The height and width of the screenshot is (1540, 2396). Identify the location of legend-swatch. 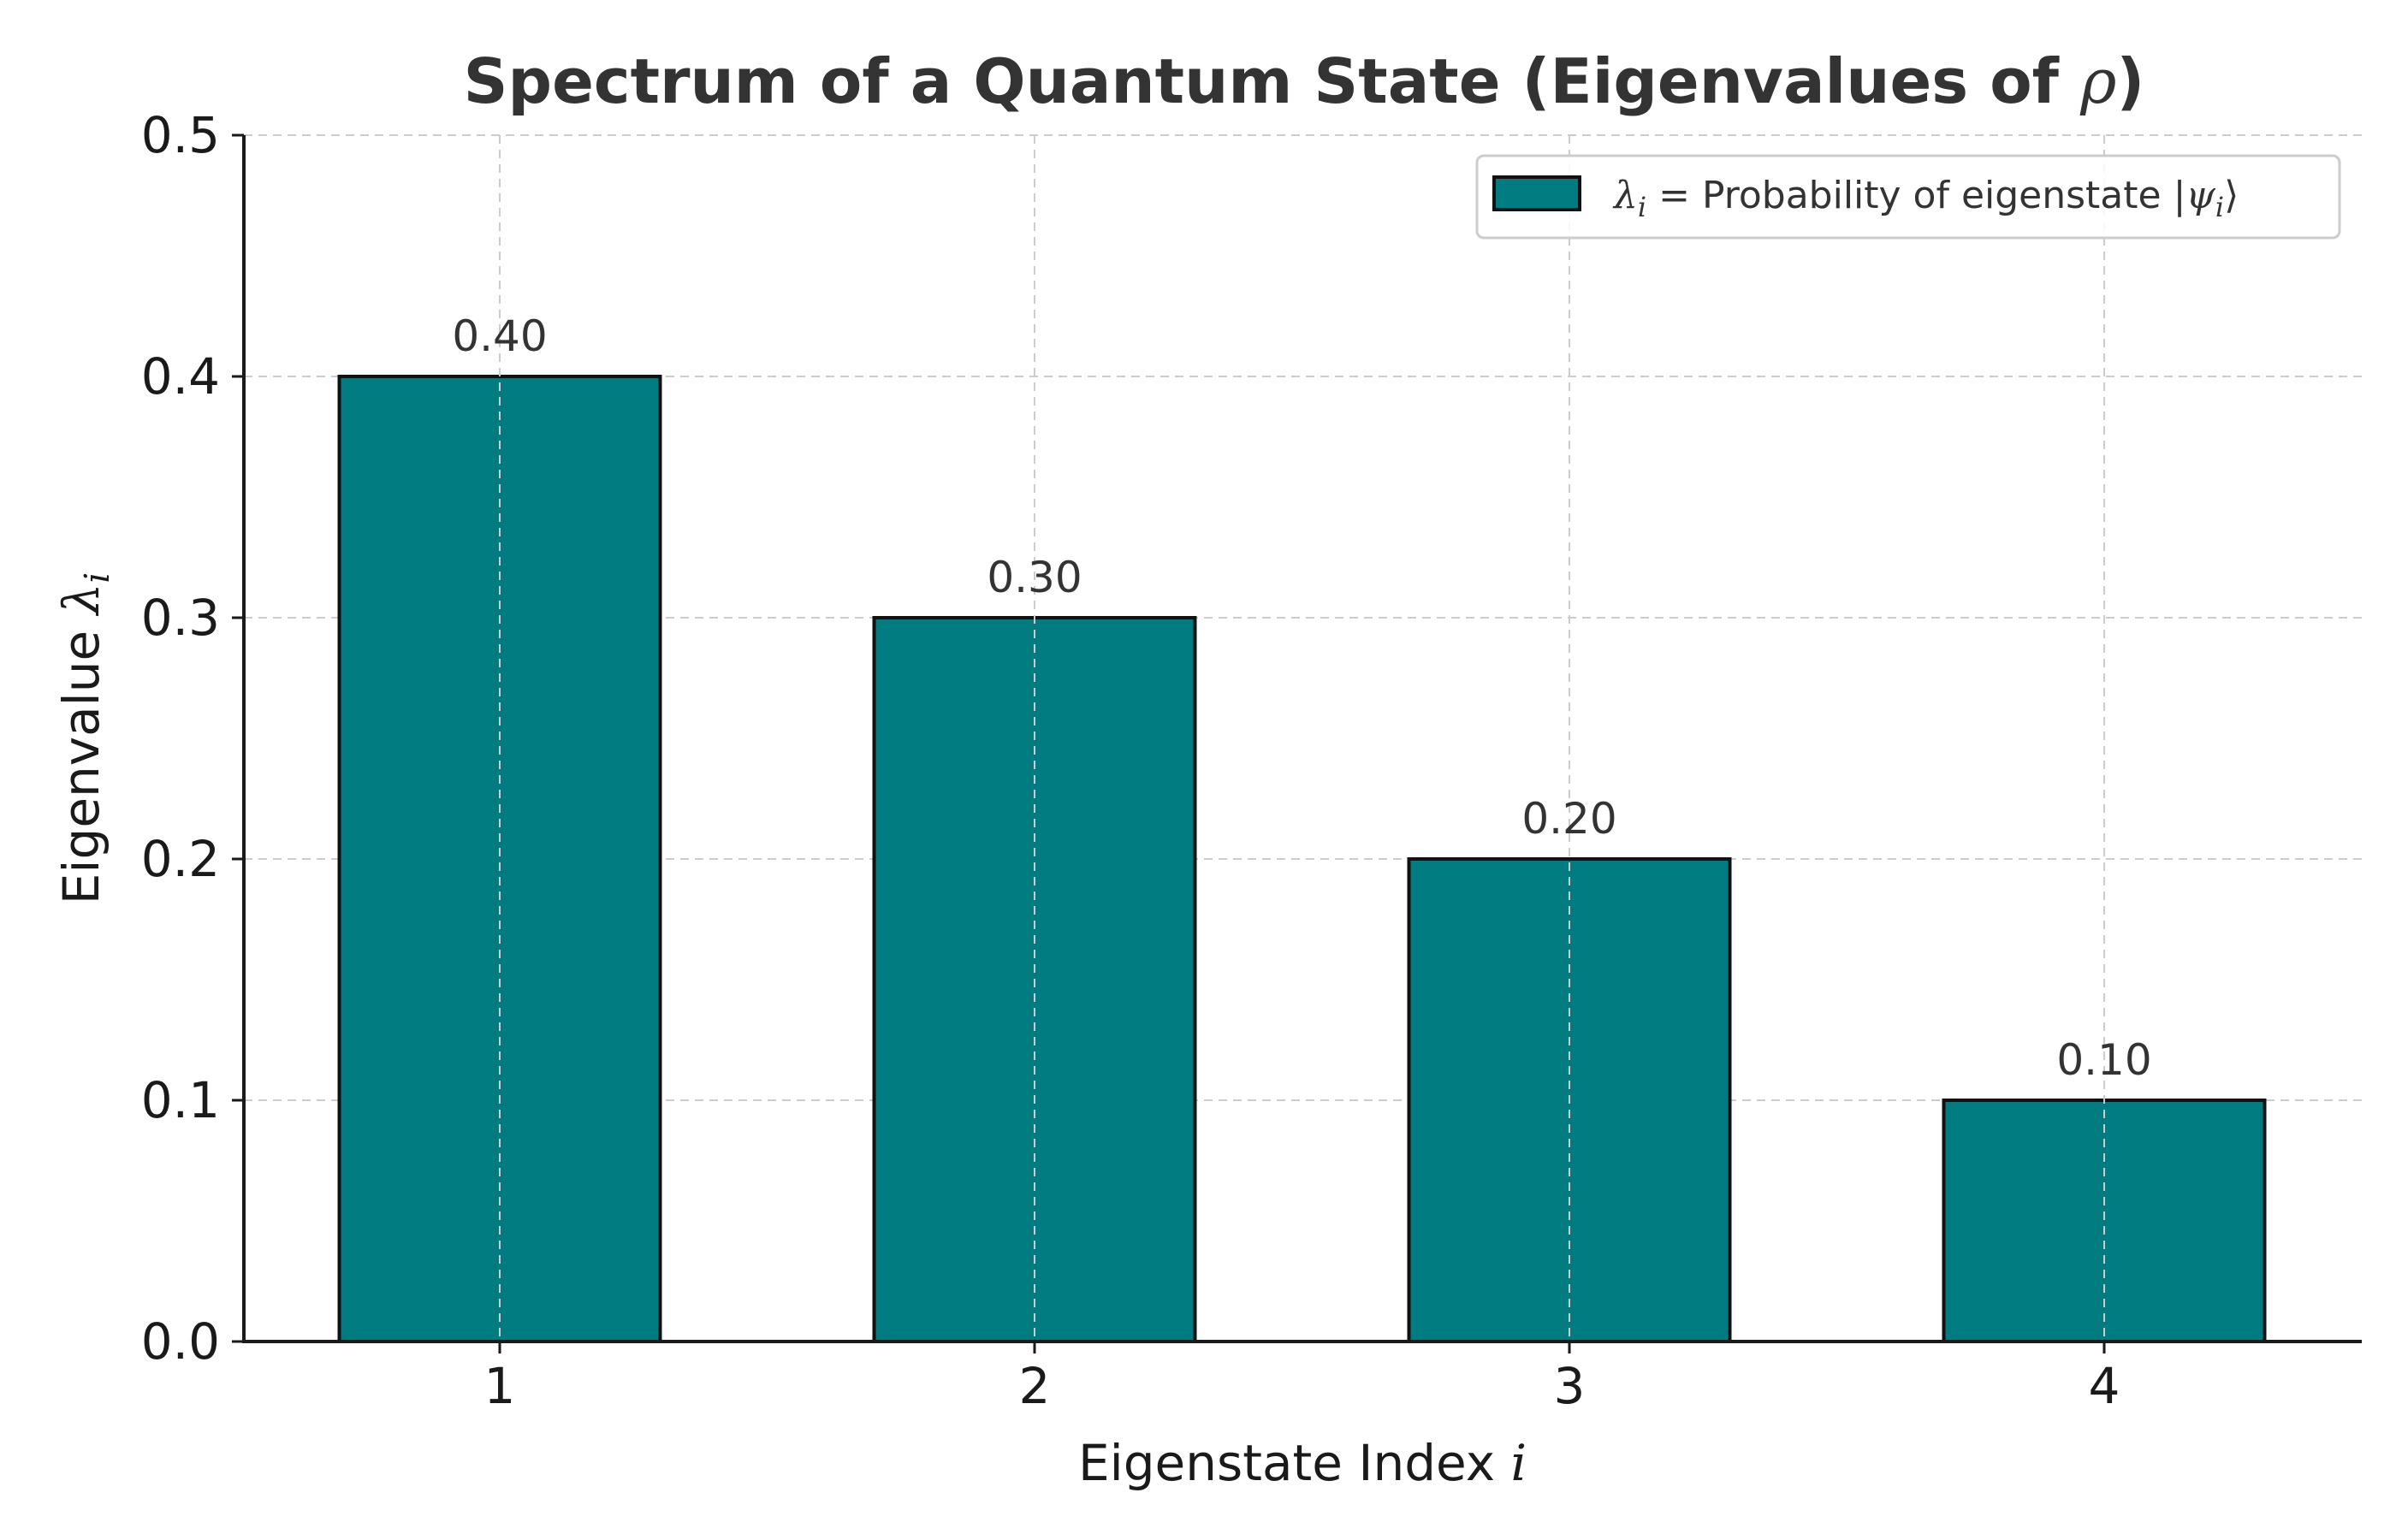
(1536, 193).